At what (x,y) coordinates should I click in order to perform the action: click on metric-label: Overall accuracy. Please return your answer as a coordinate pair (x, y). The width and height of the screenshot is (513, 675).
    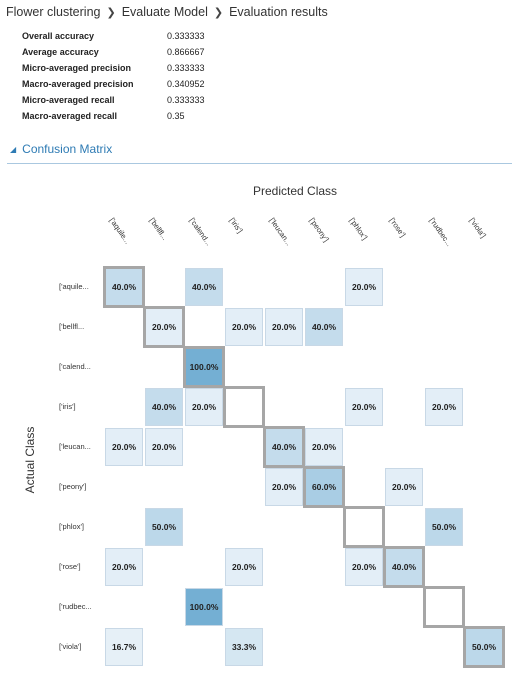
    Looking at the image, I should click on (58, 36).